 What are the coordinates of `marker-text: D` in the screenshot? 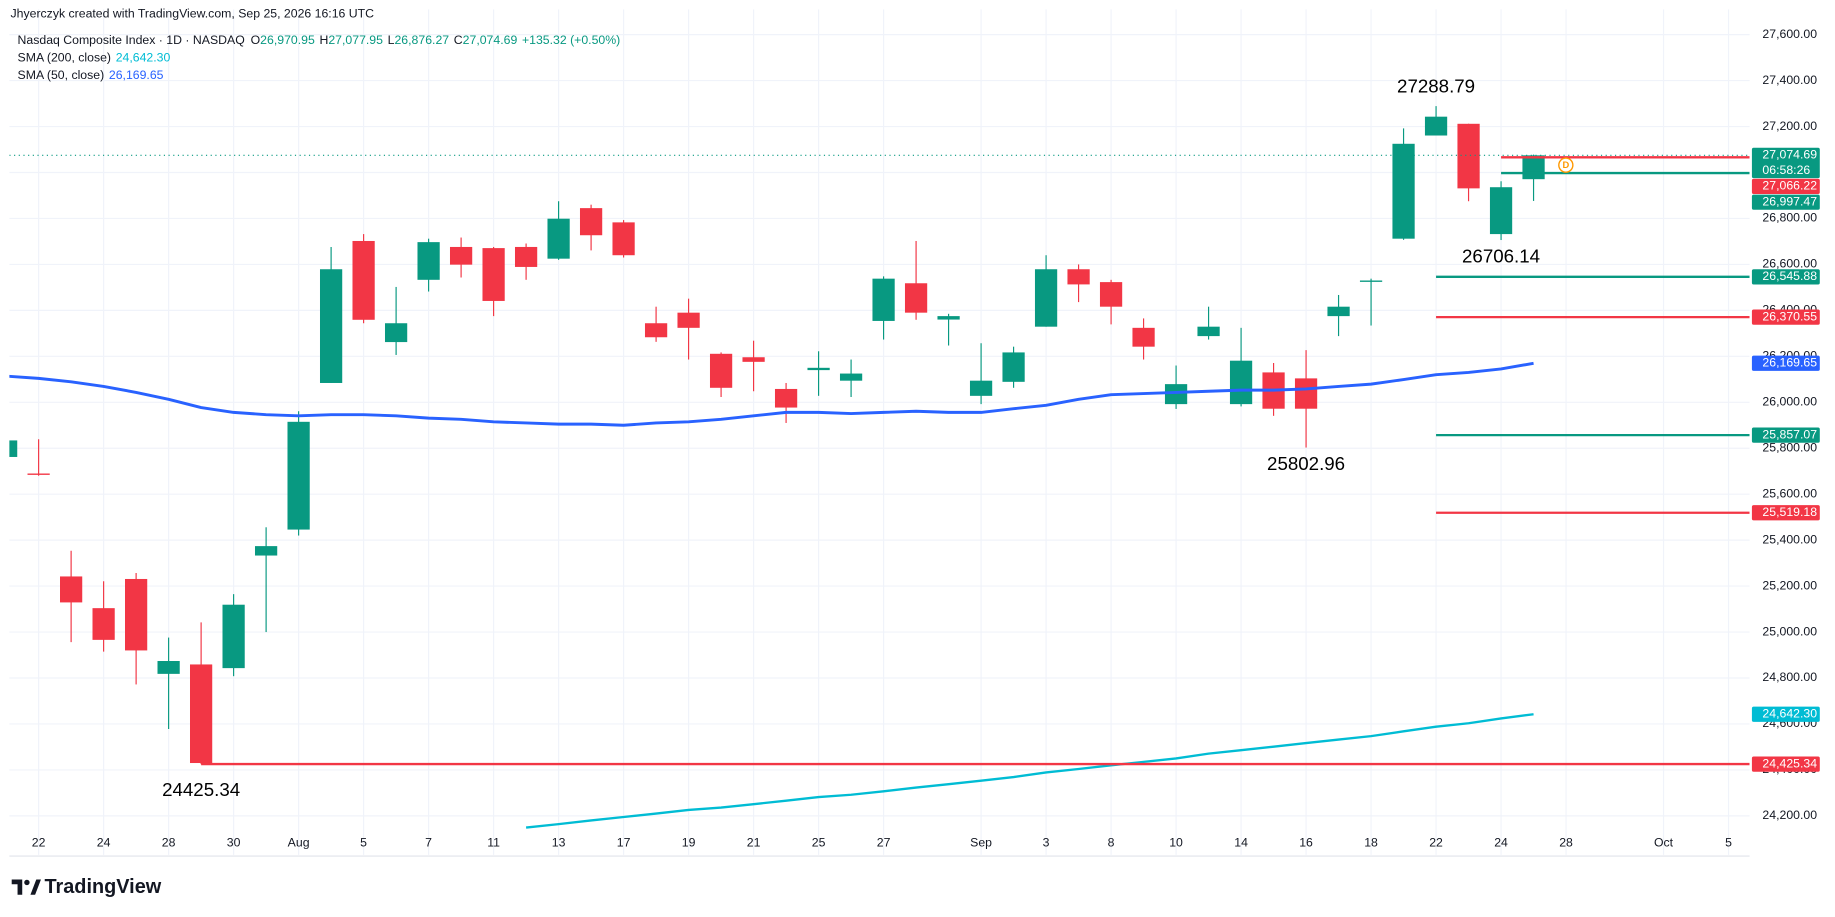 It's located at (1565, 165).